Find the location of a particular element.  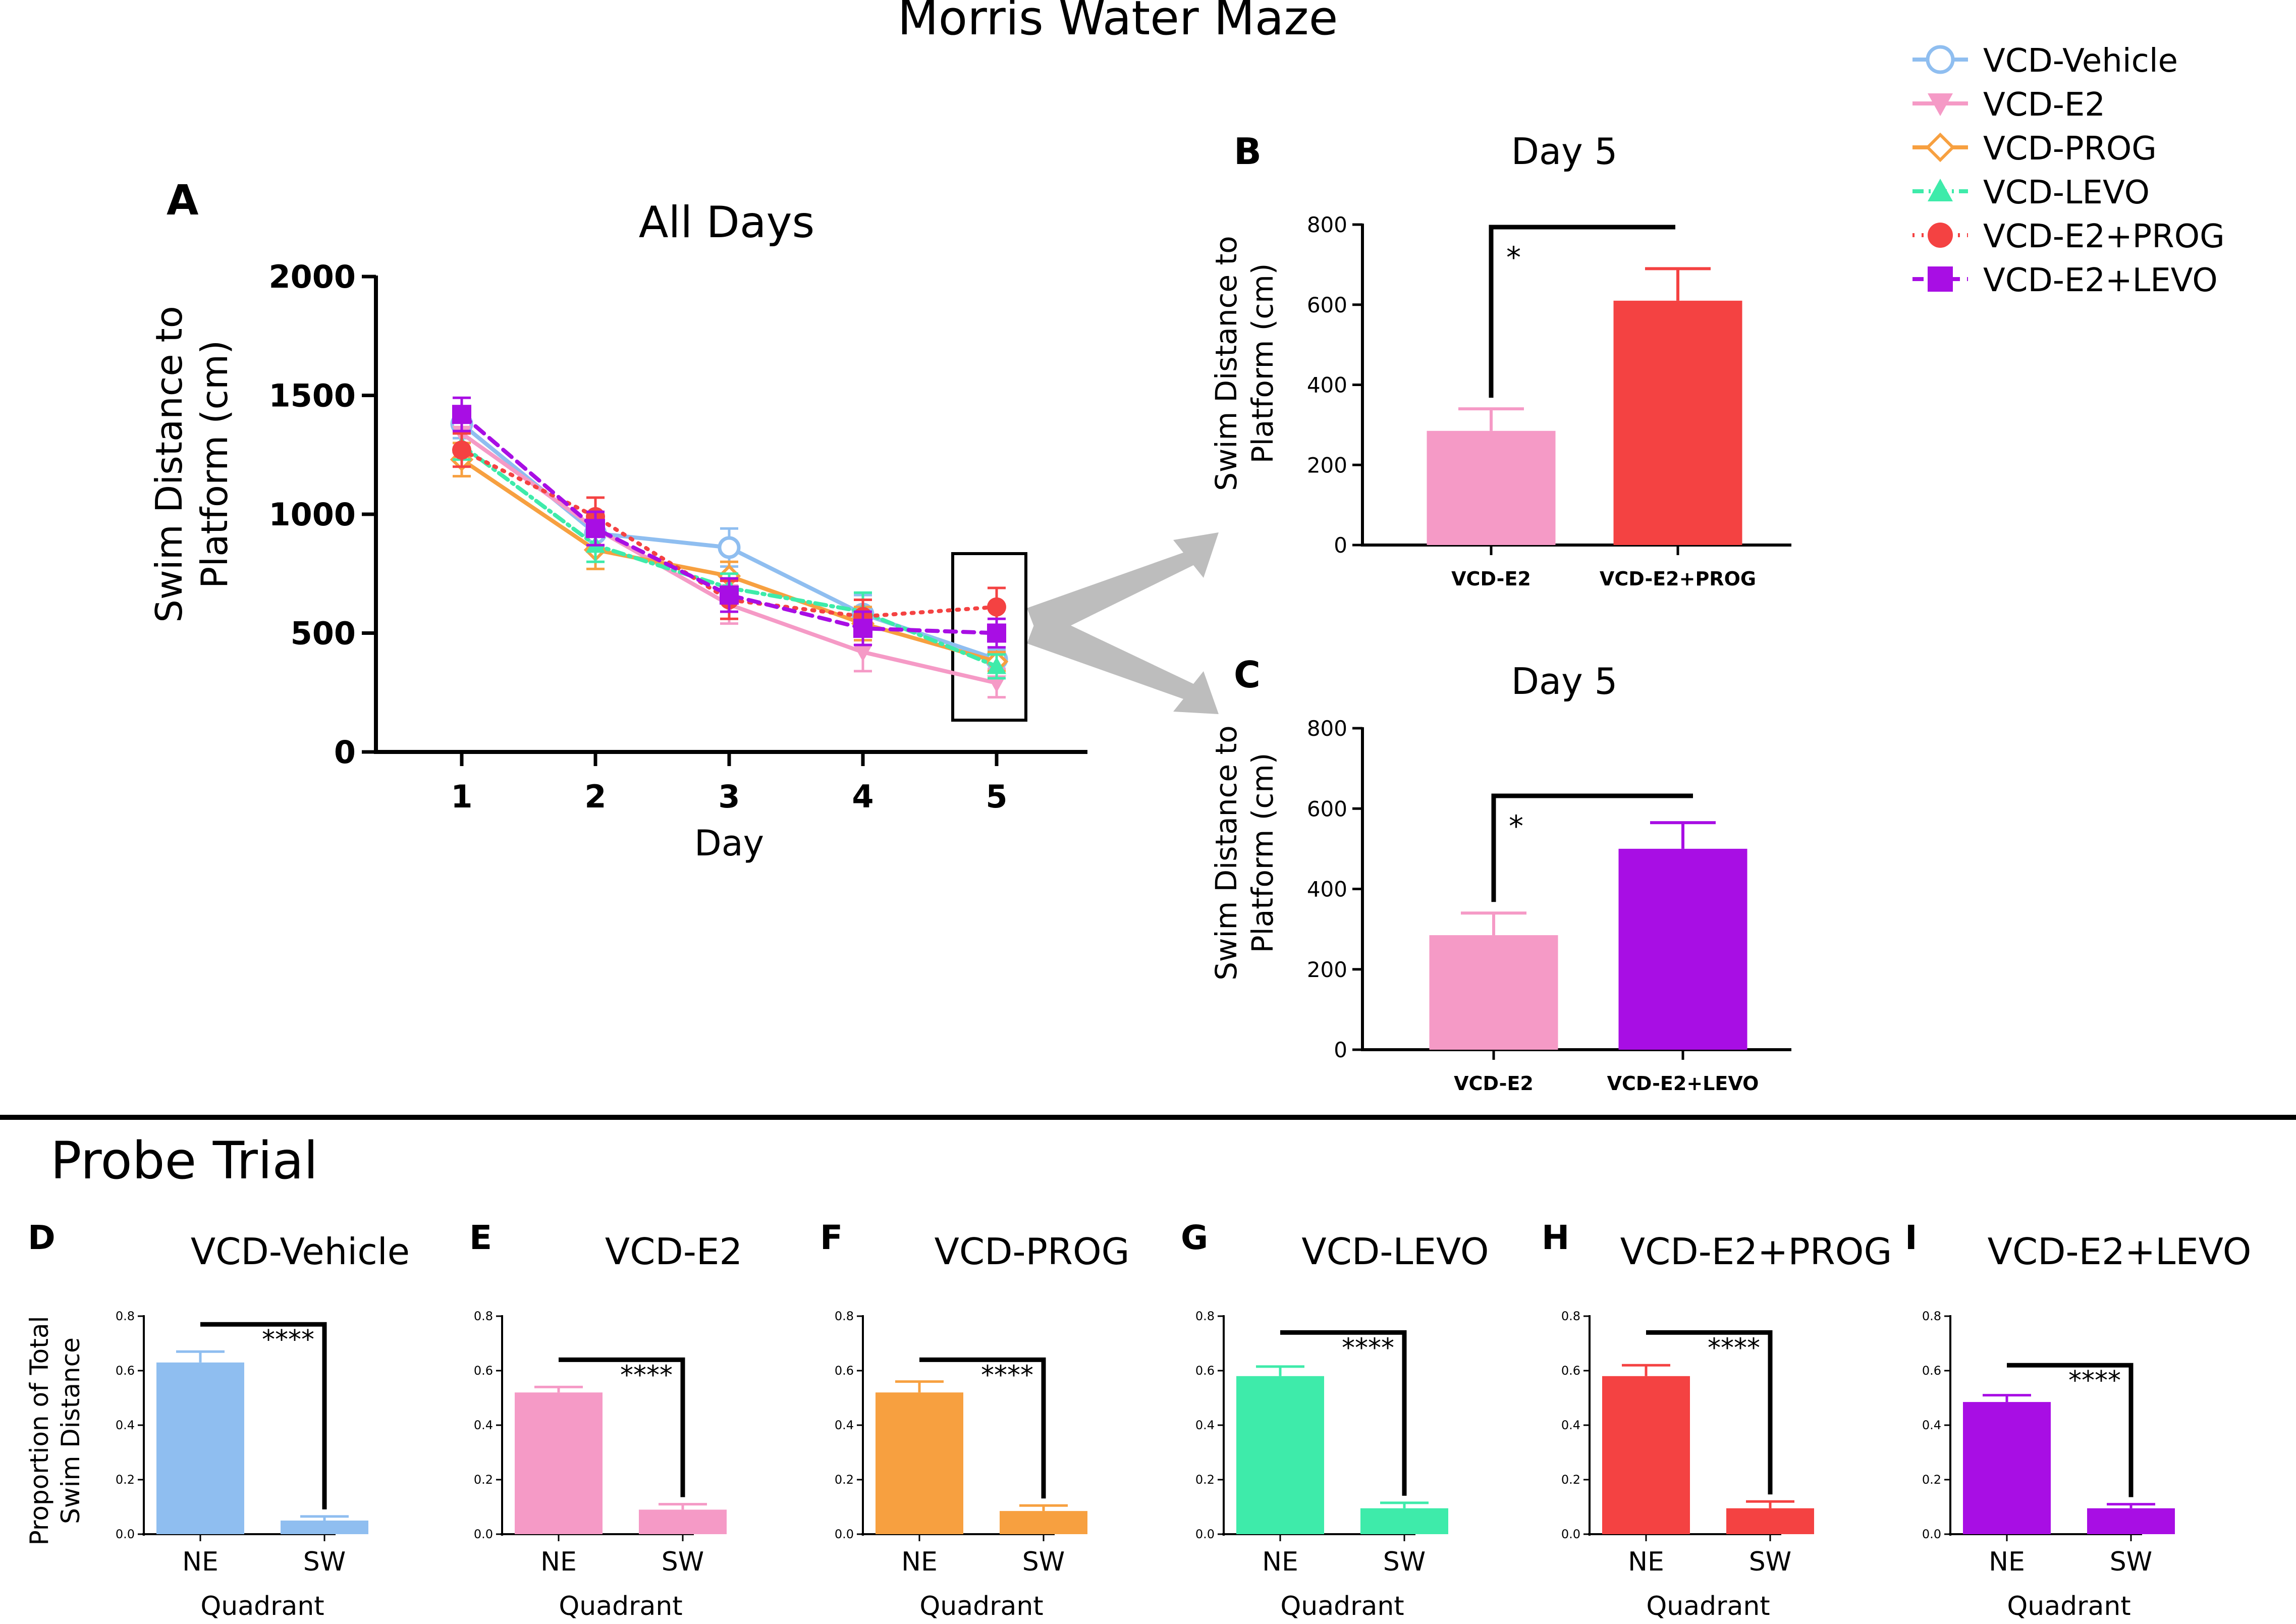

chart-title: VCD-E2+LEVO is located at coordinates (2120, 1251).